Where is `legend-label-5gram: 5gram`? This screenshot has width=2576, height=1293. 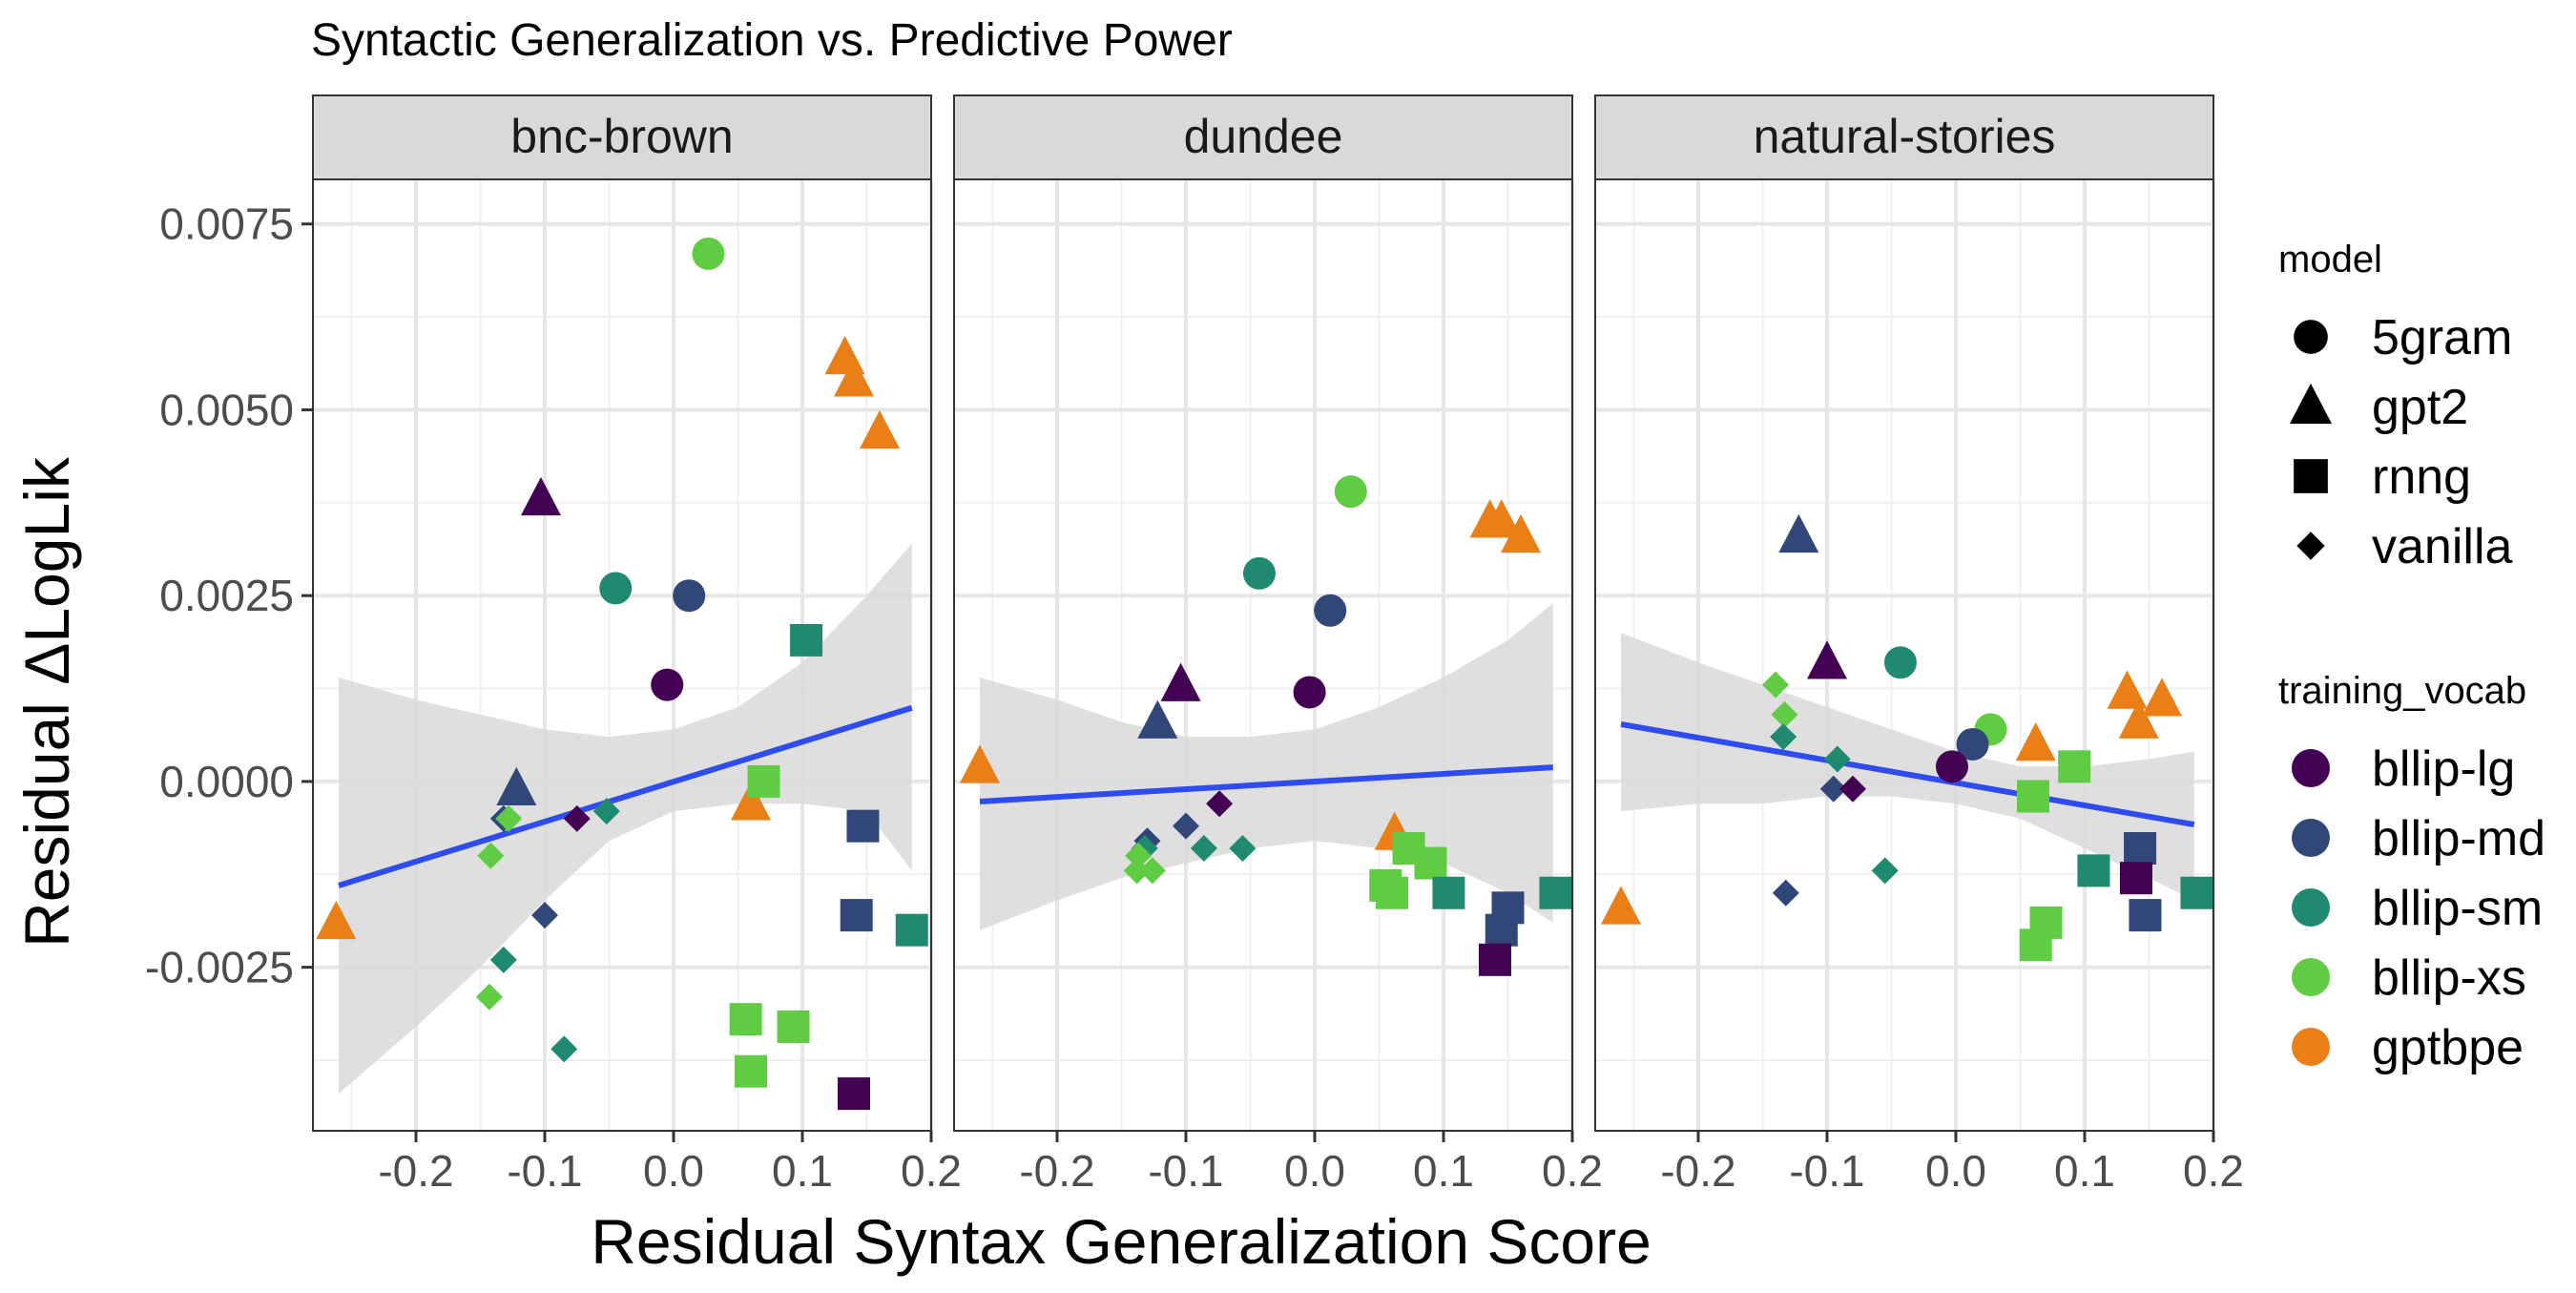 legend-label-5gram: 5gram is located at coordinates (2442, 337).